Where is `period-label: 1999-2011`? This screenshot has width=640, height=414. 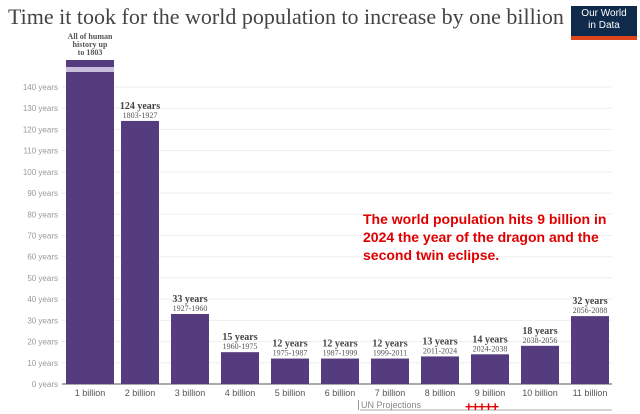
period-label: 1999-2011 is located at coordinates (390, 353).